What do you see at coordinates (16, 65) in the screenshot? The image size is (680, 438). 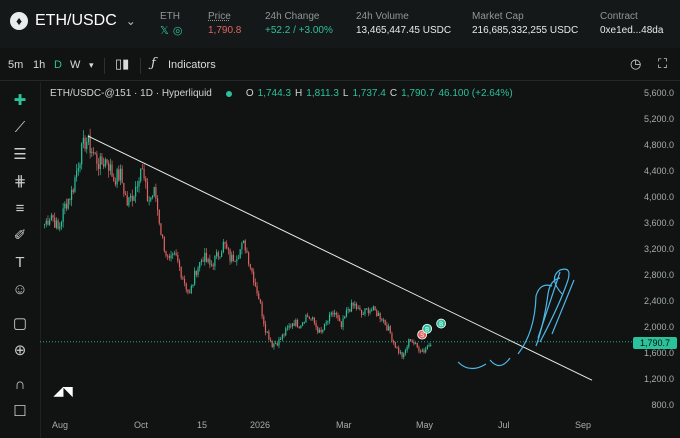 I see `interval-5m: 5m` at bounding box center [16, 65].